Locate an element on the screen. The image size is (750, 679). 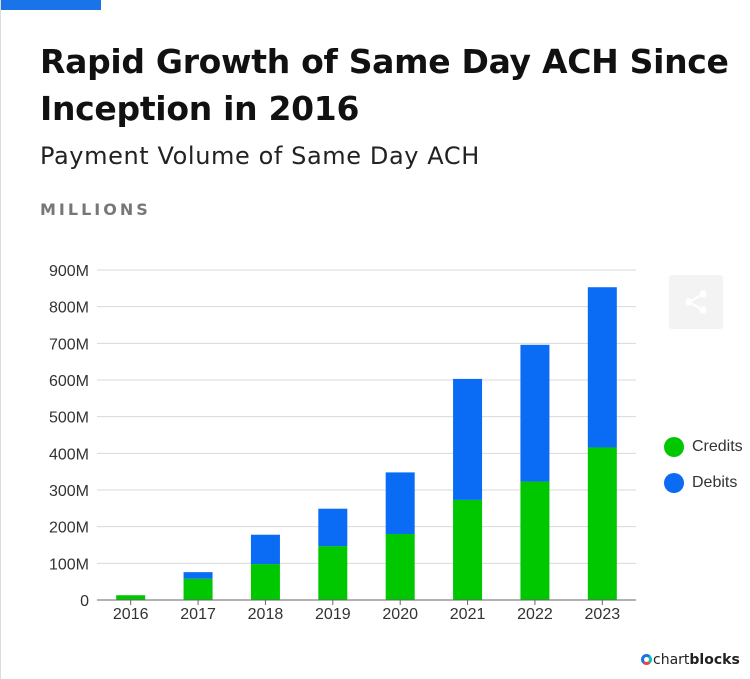
x-axis: 2016 2017 2018 2019 2020 2021 2022 2023 is located at coordinates (366, 611).